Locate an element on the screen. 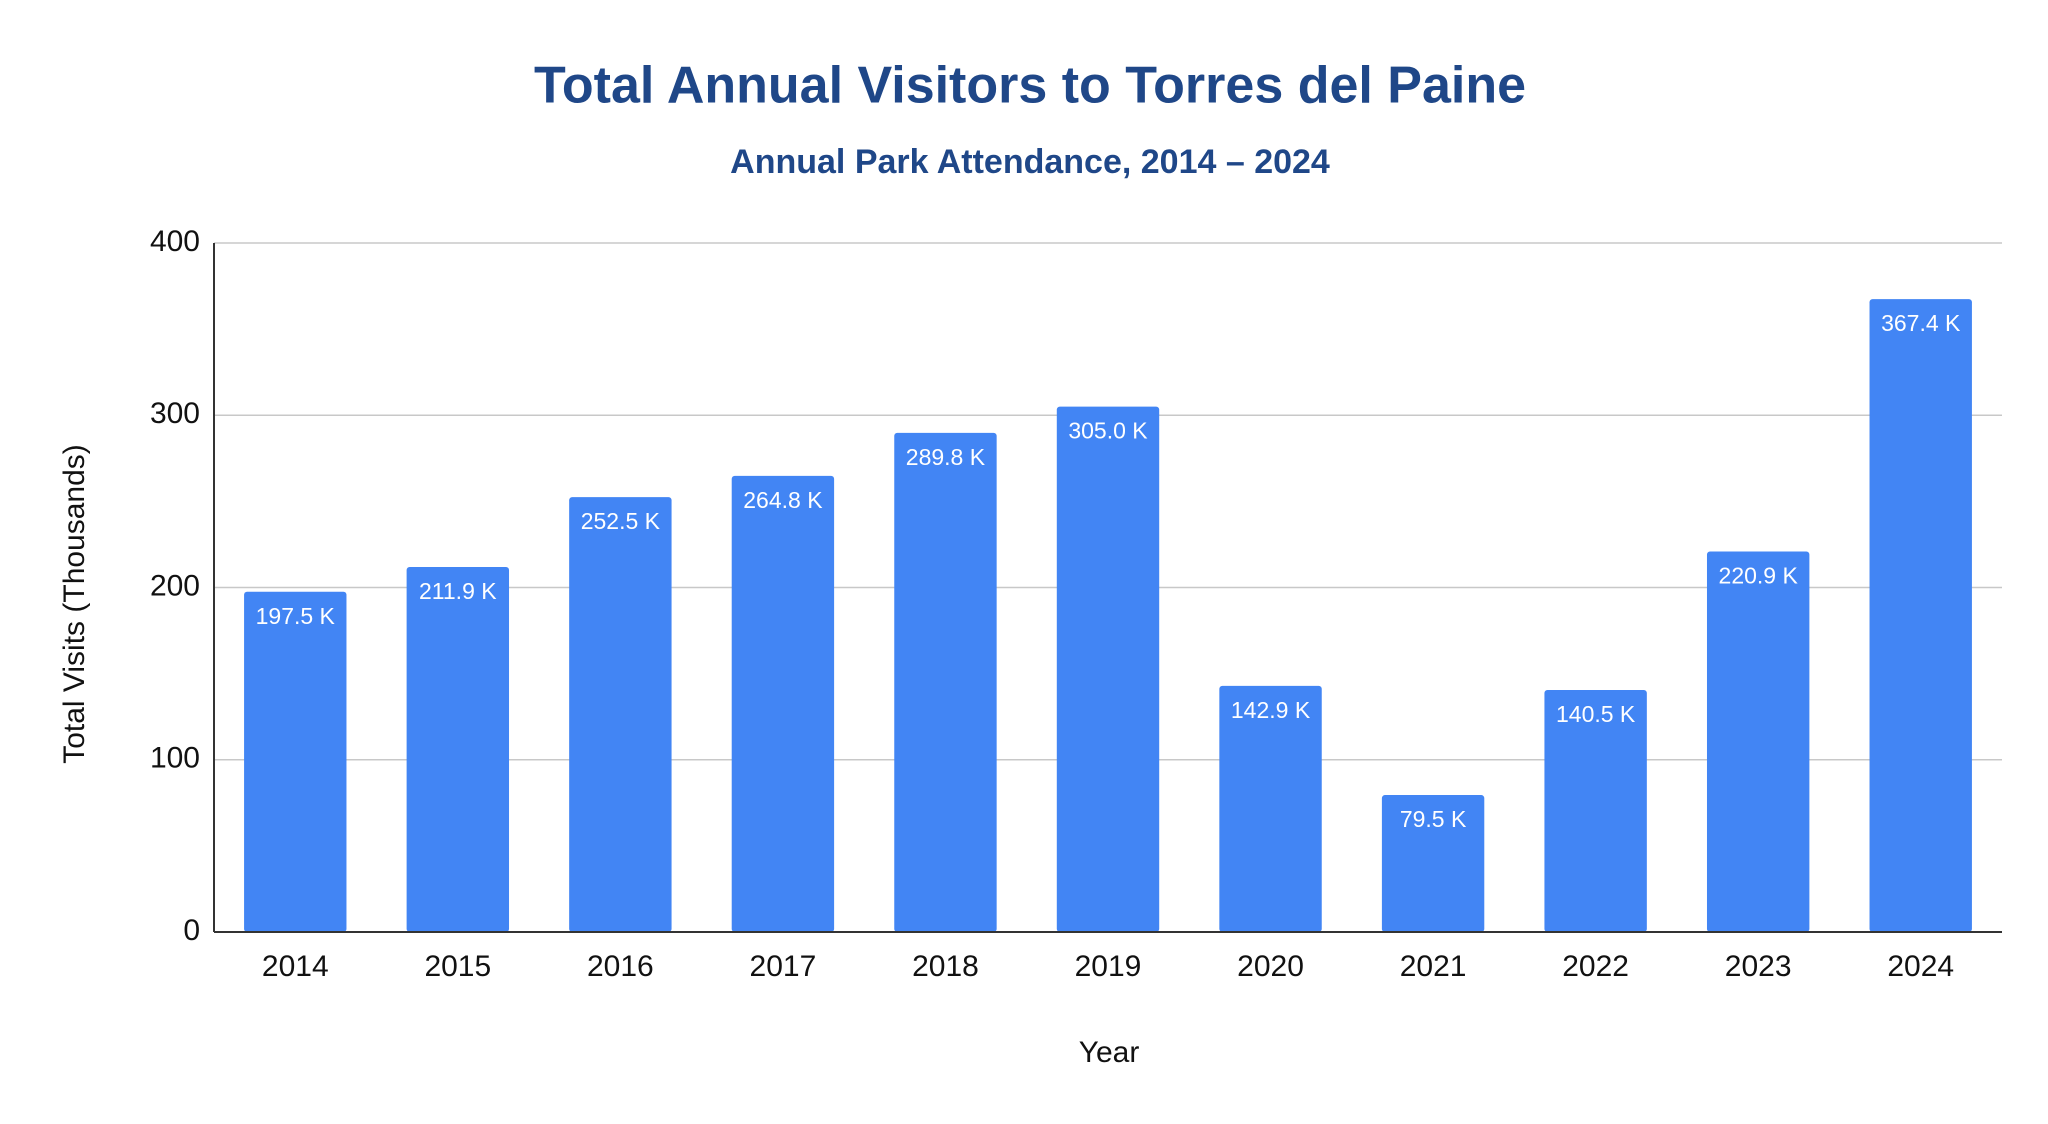 The image size is (2048, 1124). data-label: 252.5 K is located at coordinates (621, 521).